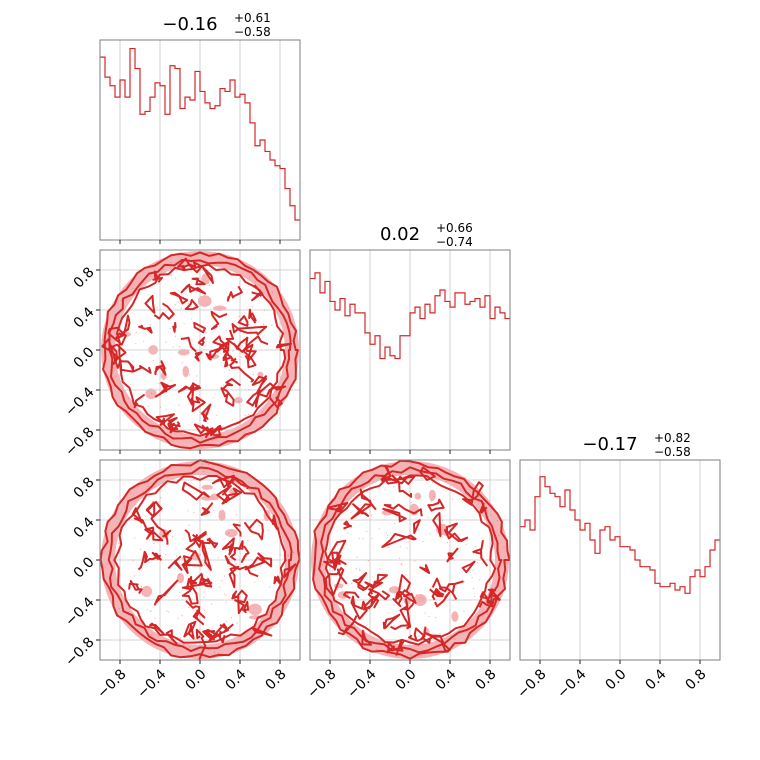 The width and height of the screenshot is (760, 760). What do you see at coordinates (189, 24) in the screenshot?
I see `panel-title-0: −0.16` at bounding box center [189, 24].